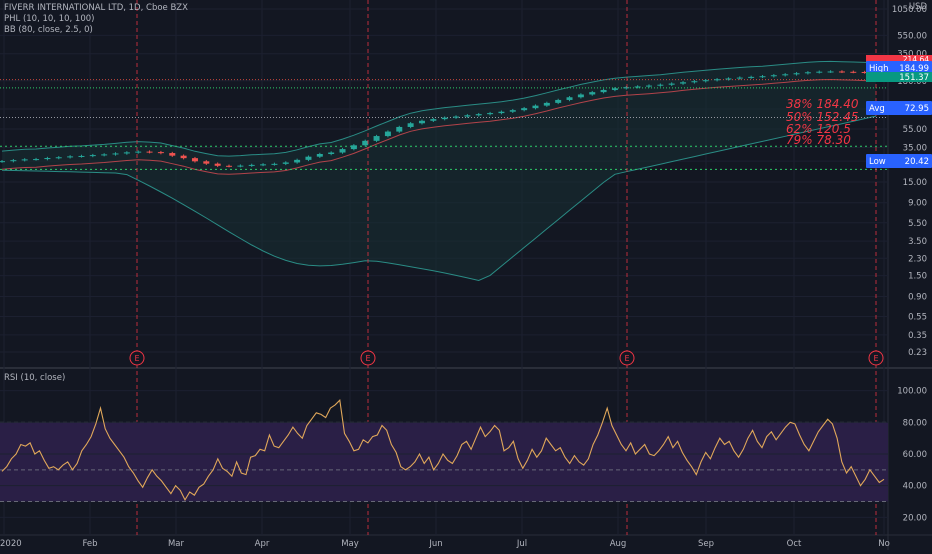 This screenshot has height=554, width=932. Describe the element at coordinates (916, 59) in the screenshot. I see `top-price-tag-value: 214.64` at that location.